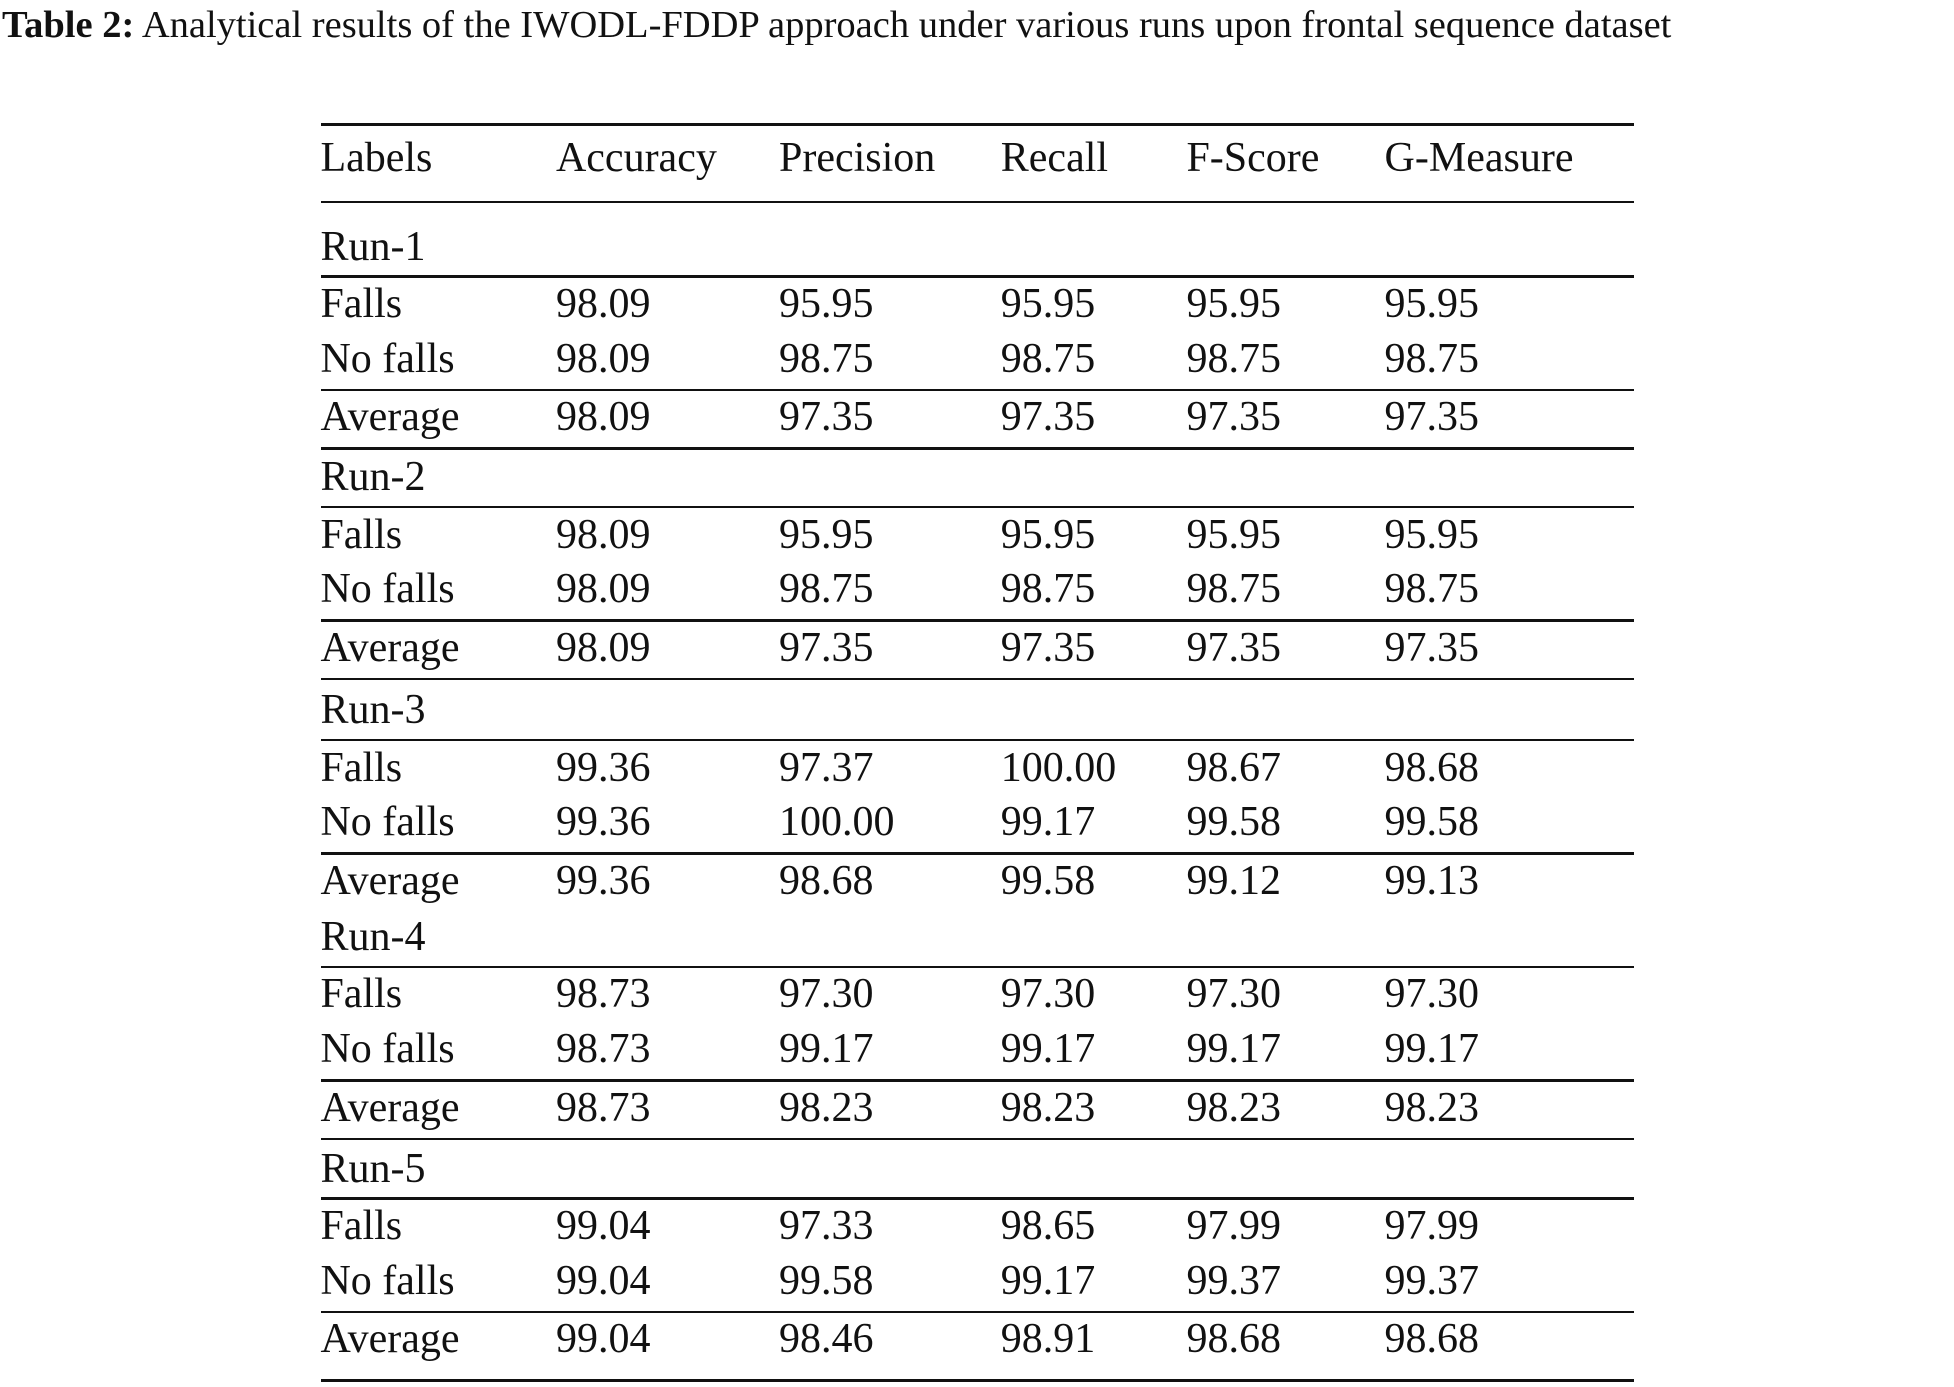  I want to click on group-title: Run-5, so click(373, 1168).